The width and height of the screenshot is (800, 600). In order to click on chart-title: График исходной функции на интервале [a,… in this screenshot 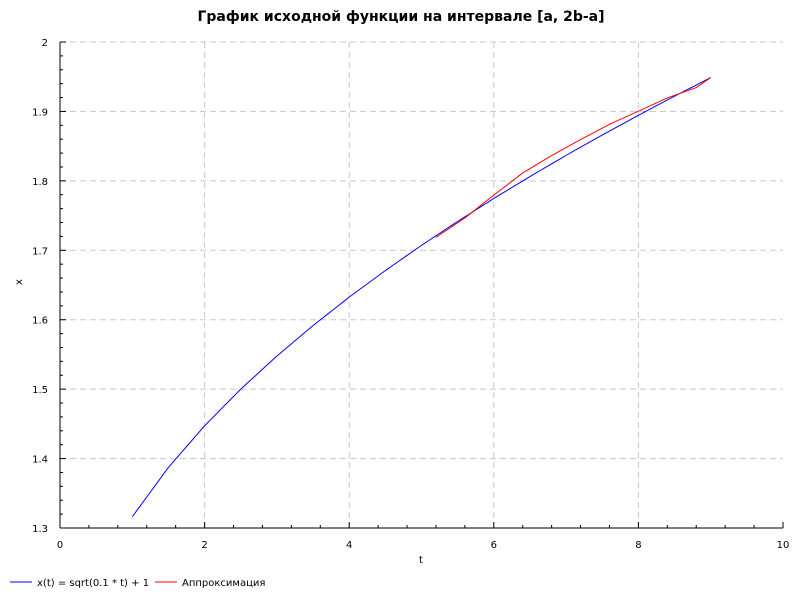, I will do `click(400, 17)`.